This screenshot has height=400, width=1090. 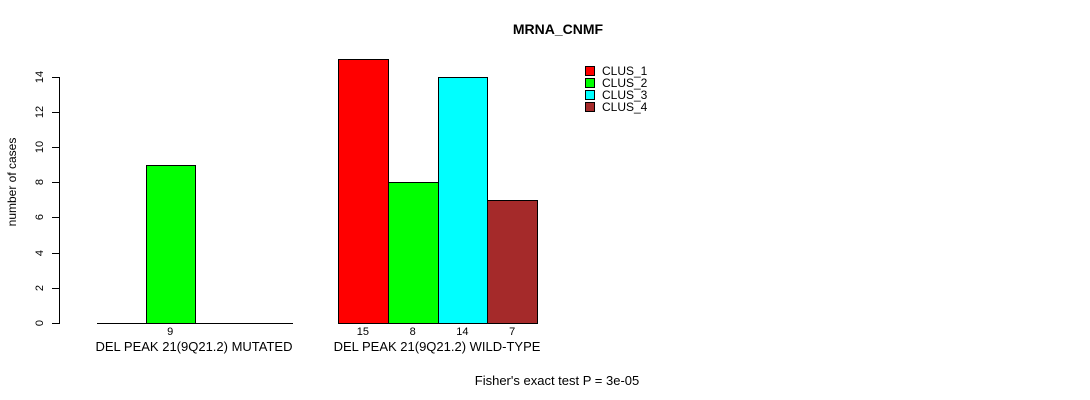 What do you see at coordinates (40, 217) in the screenshot?
I see `y-tick-label: 6` at bounding box center [40, 217].